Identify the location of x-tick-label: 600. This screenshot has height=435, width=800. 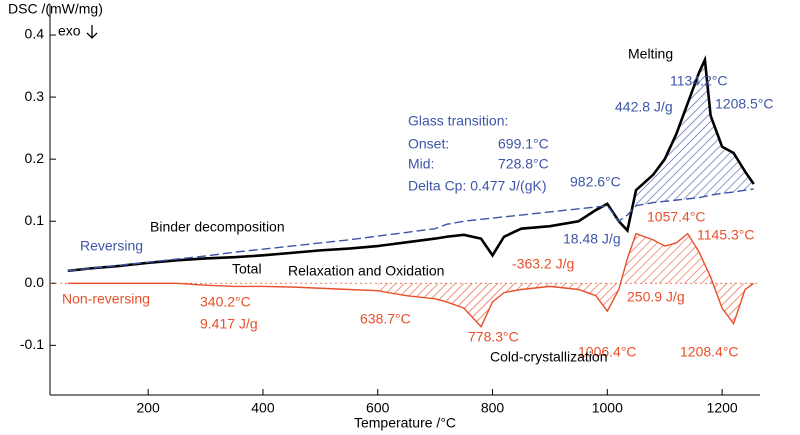
(378, 408).